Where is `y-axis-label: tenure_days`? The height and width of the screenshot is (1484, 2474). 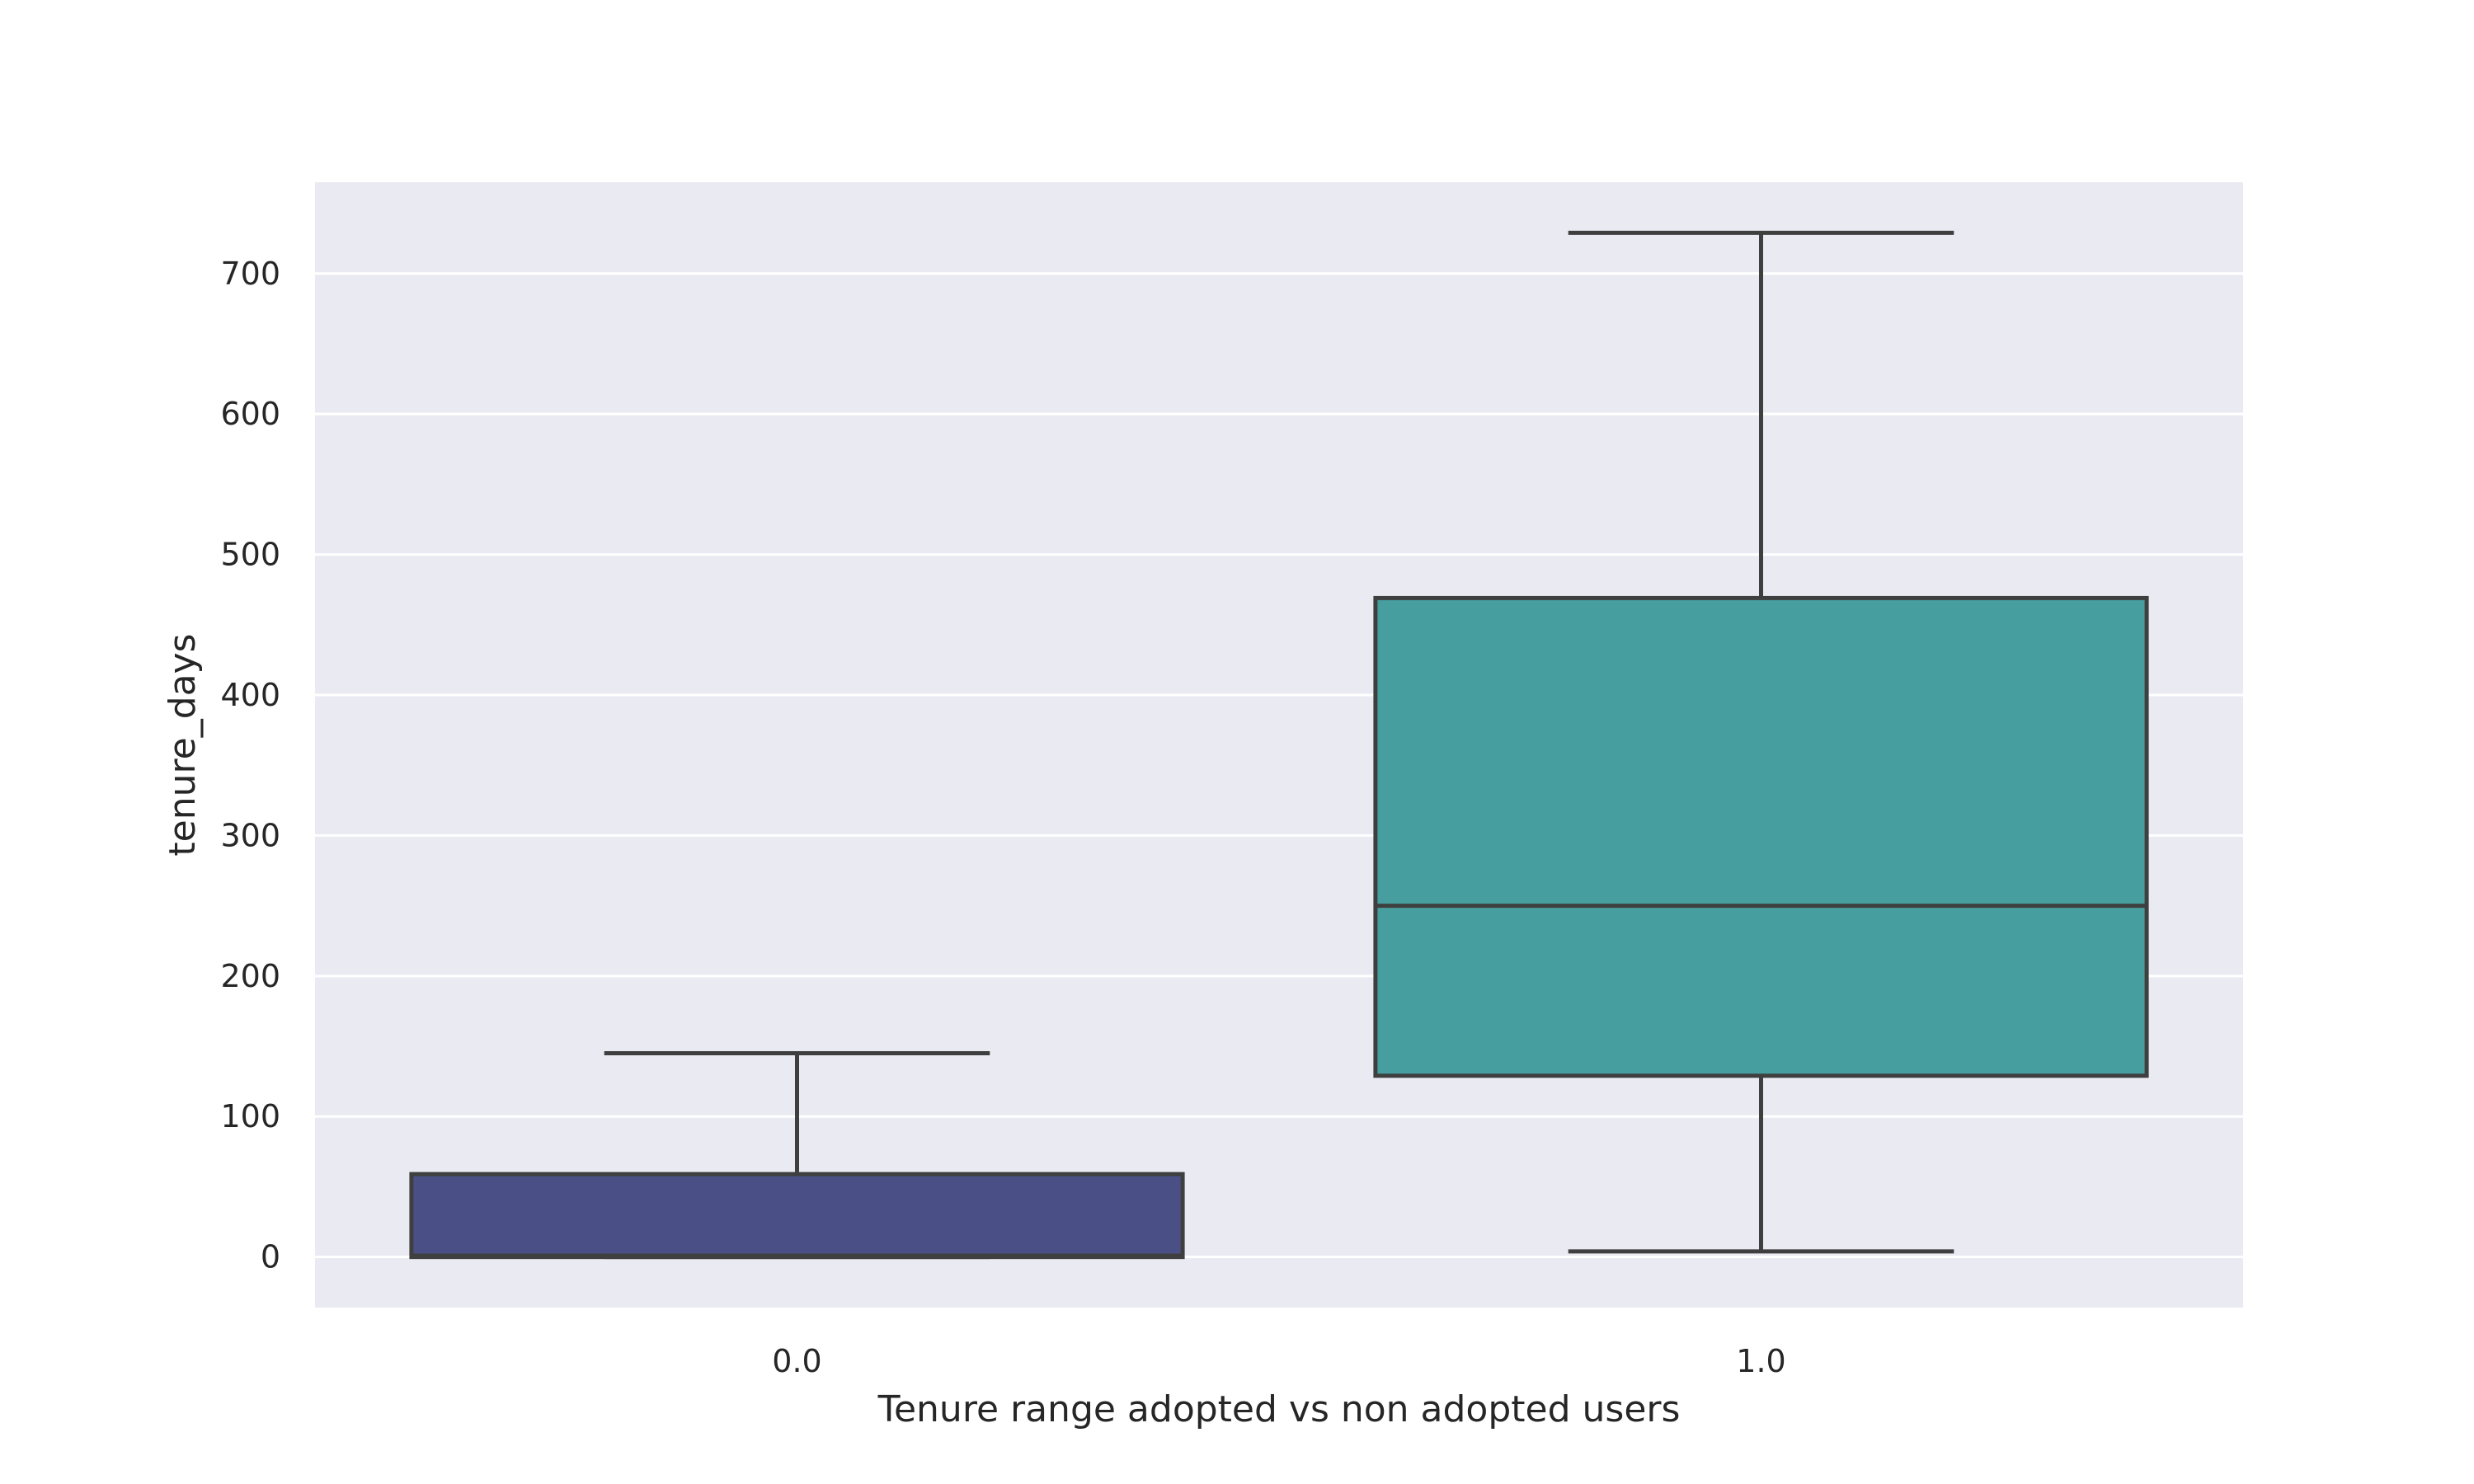 y-axis-label: tenure_days is located at coordinates (183, 744).